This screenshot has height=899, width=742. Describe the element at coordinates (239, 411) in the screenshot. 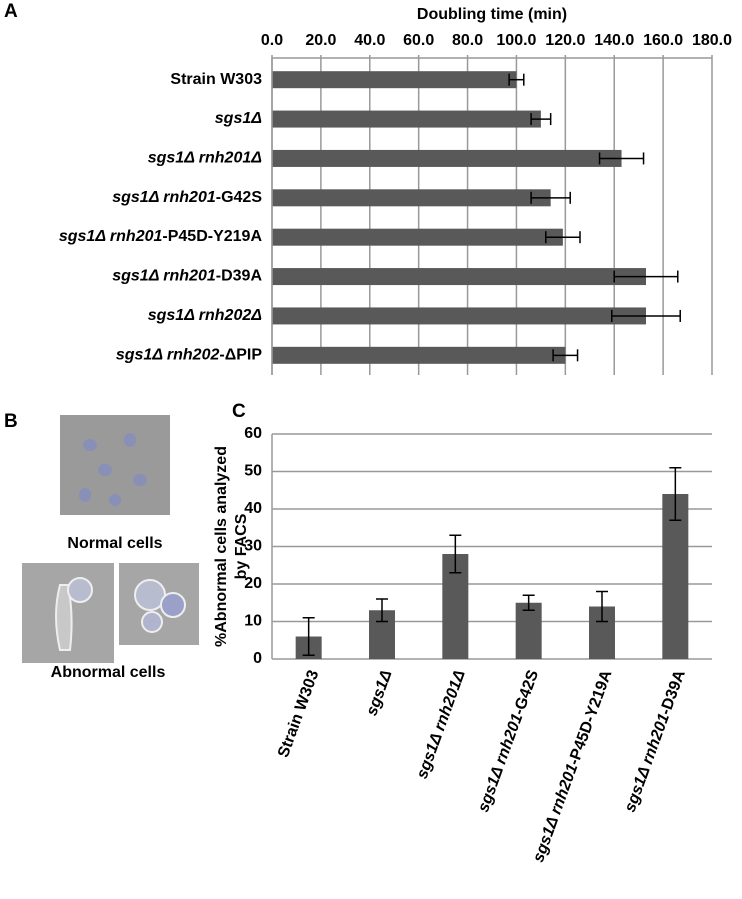

I see `panel-label: C` at that location.